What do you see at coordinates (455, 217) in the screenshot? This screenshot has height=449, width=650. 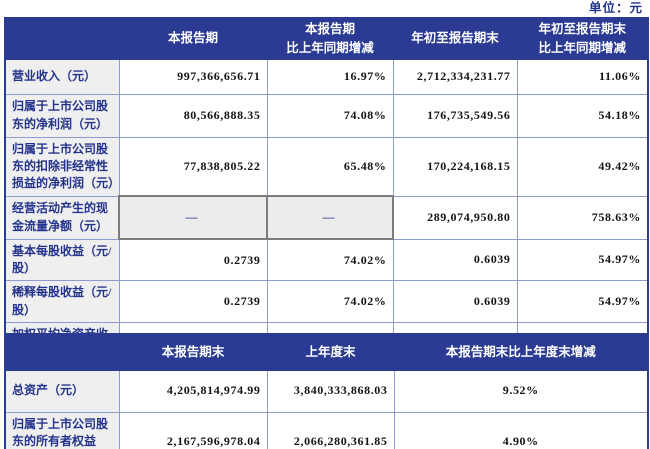 I see `value-cell: 289,074,950.80` at bounding box center [455, 217].